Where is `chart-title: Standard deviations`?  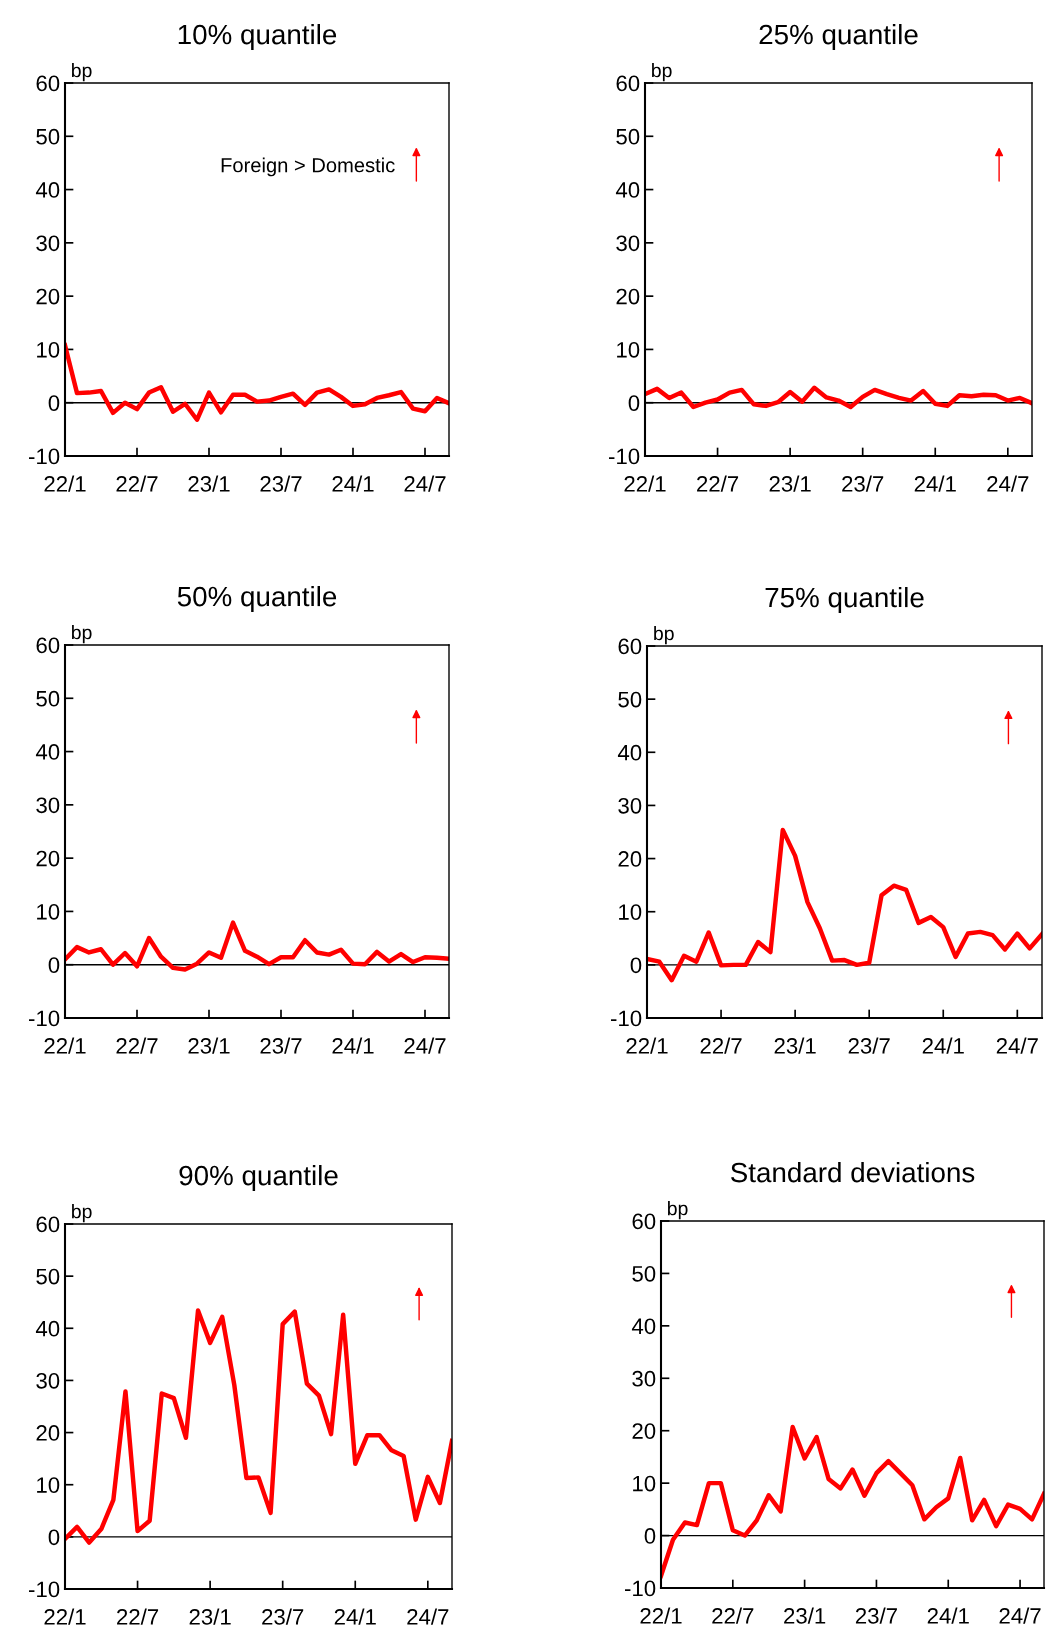
chart-title: Standard deviations is located at coordinates (853, 1172).